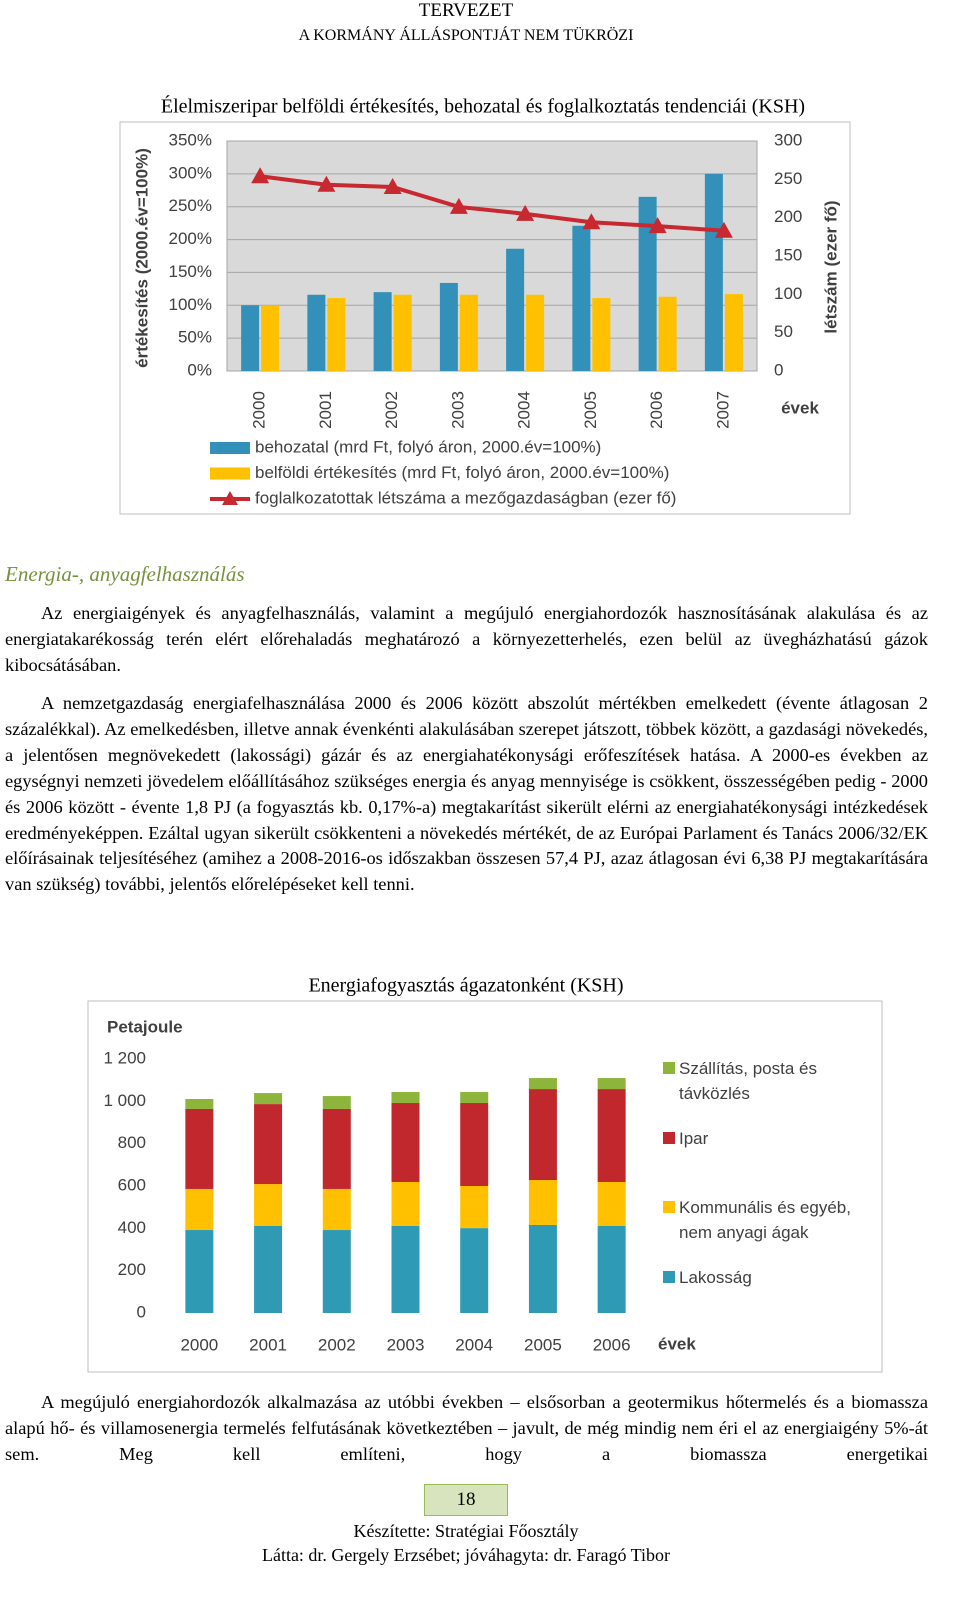 The height and width of the screenshot is (1617, 960). What do you see at coordinates (325, 410) in the screenshot?
I see `x-tick-label: 2001` at bounding box center [325, 410].